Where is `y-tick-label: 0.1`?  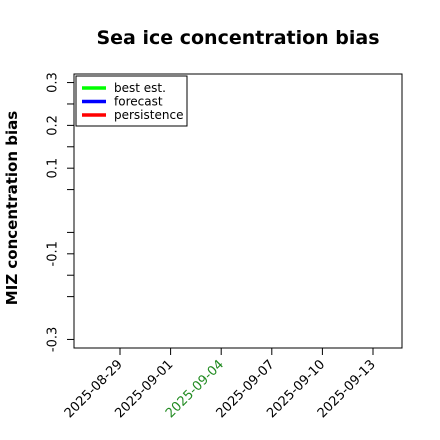 y-tick-label: 0.1 is located at coordinates (53, 168).